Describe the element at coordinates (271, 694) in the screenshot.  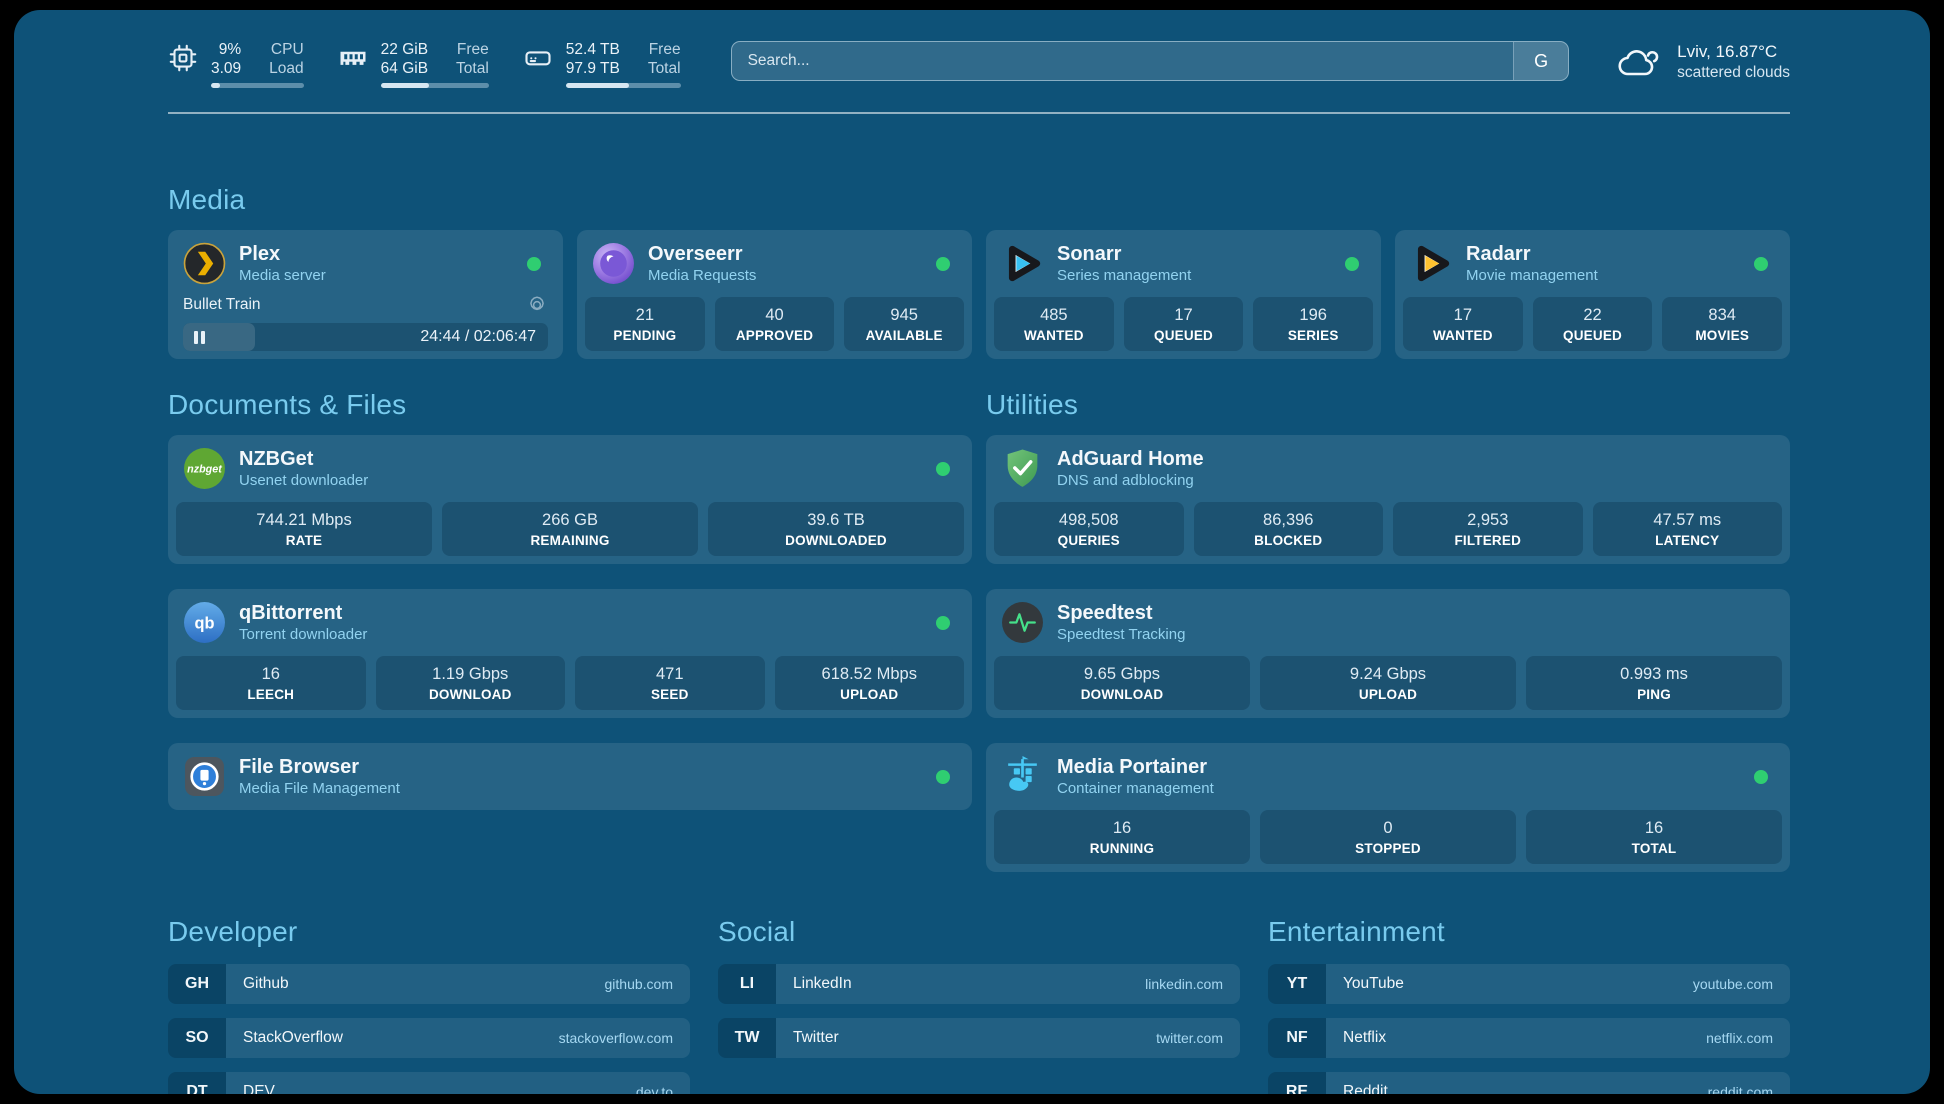
I see `stat-label: LEECH` at that location.